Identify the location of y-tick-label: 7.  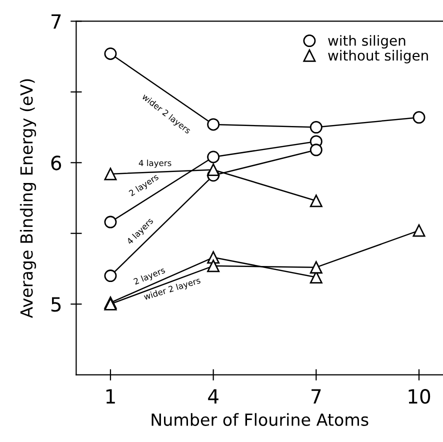
(56, 21).